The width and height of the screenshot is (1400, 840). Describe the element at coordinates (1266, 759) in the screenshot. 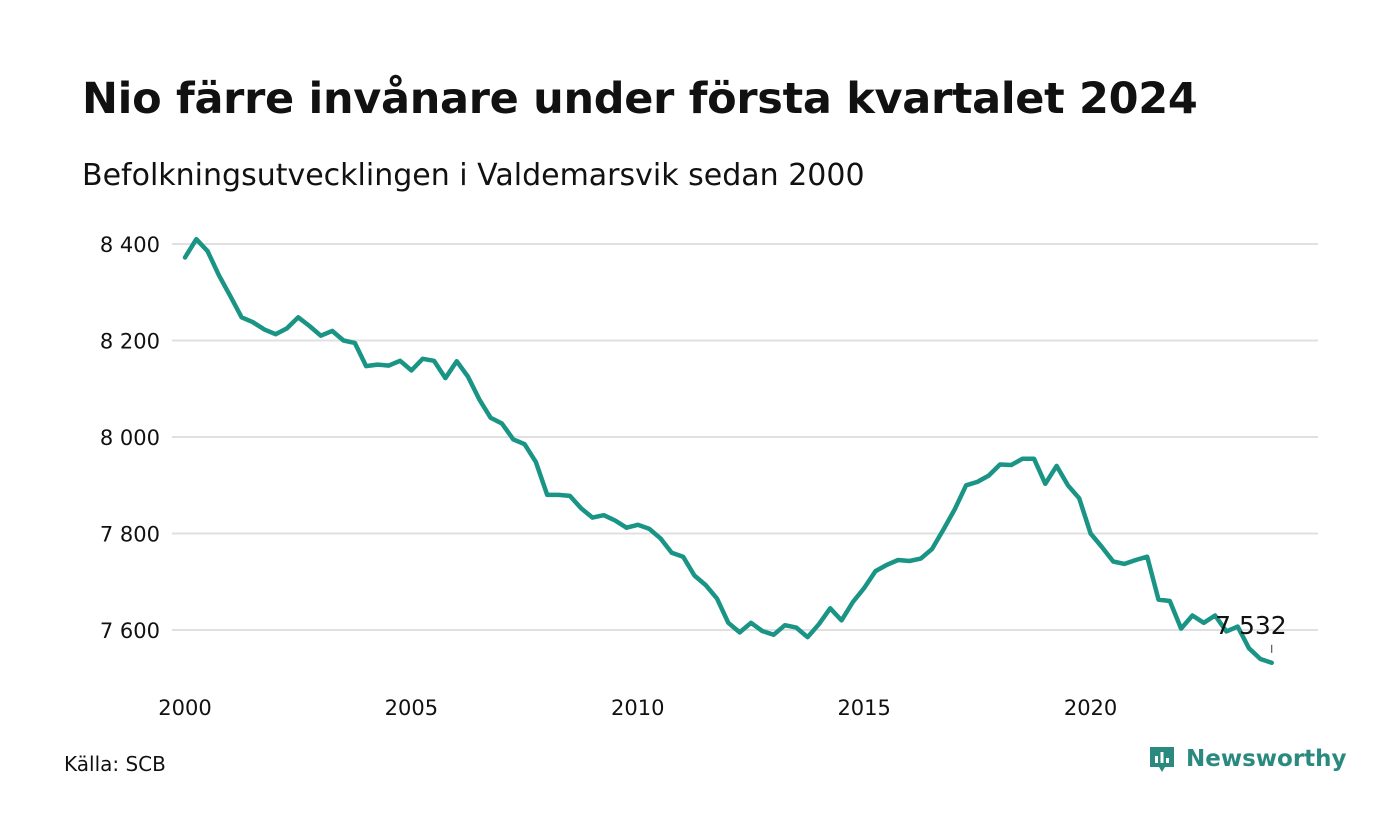

I see `brand-name: Newsworthy` at that location.